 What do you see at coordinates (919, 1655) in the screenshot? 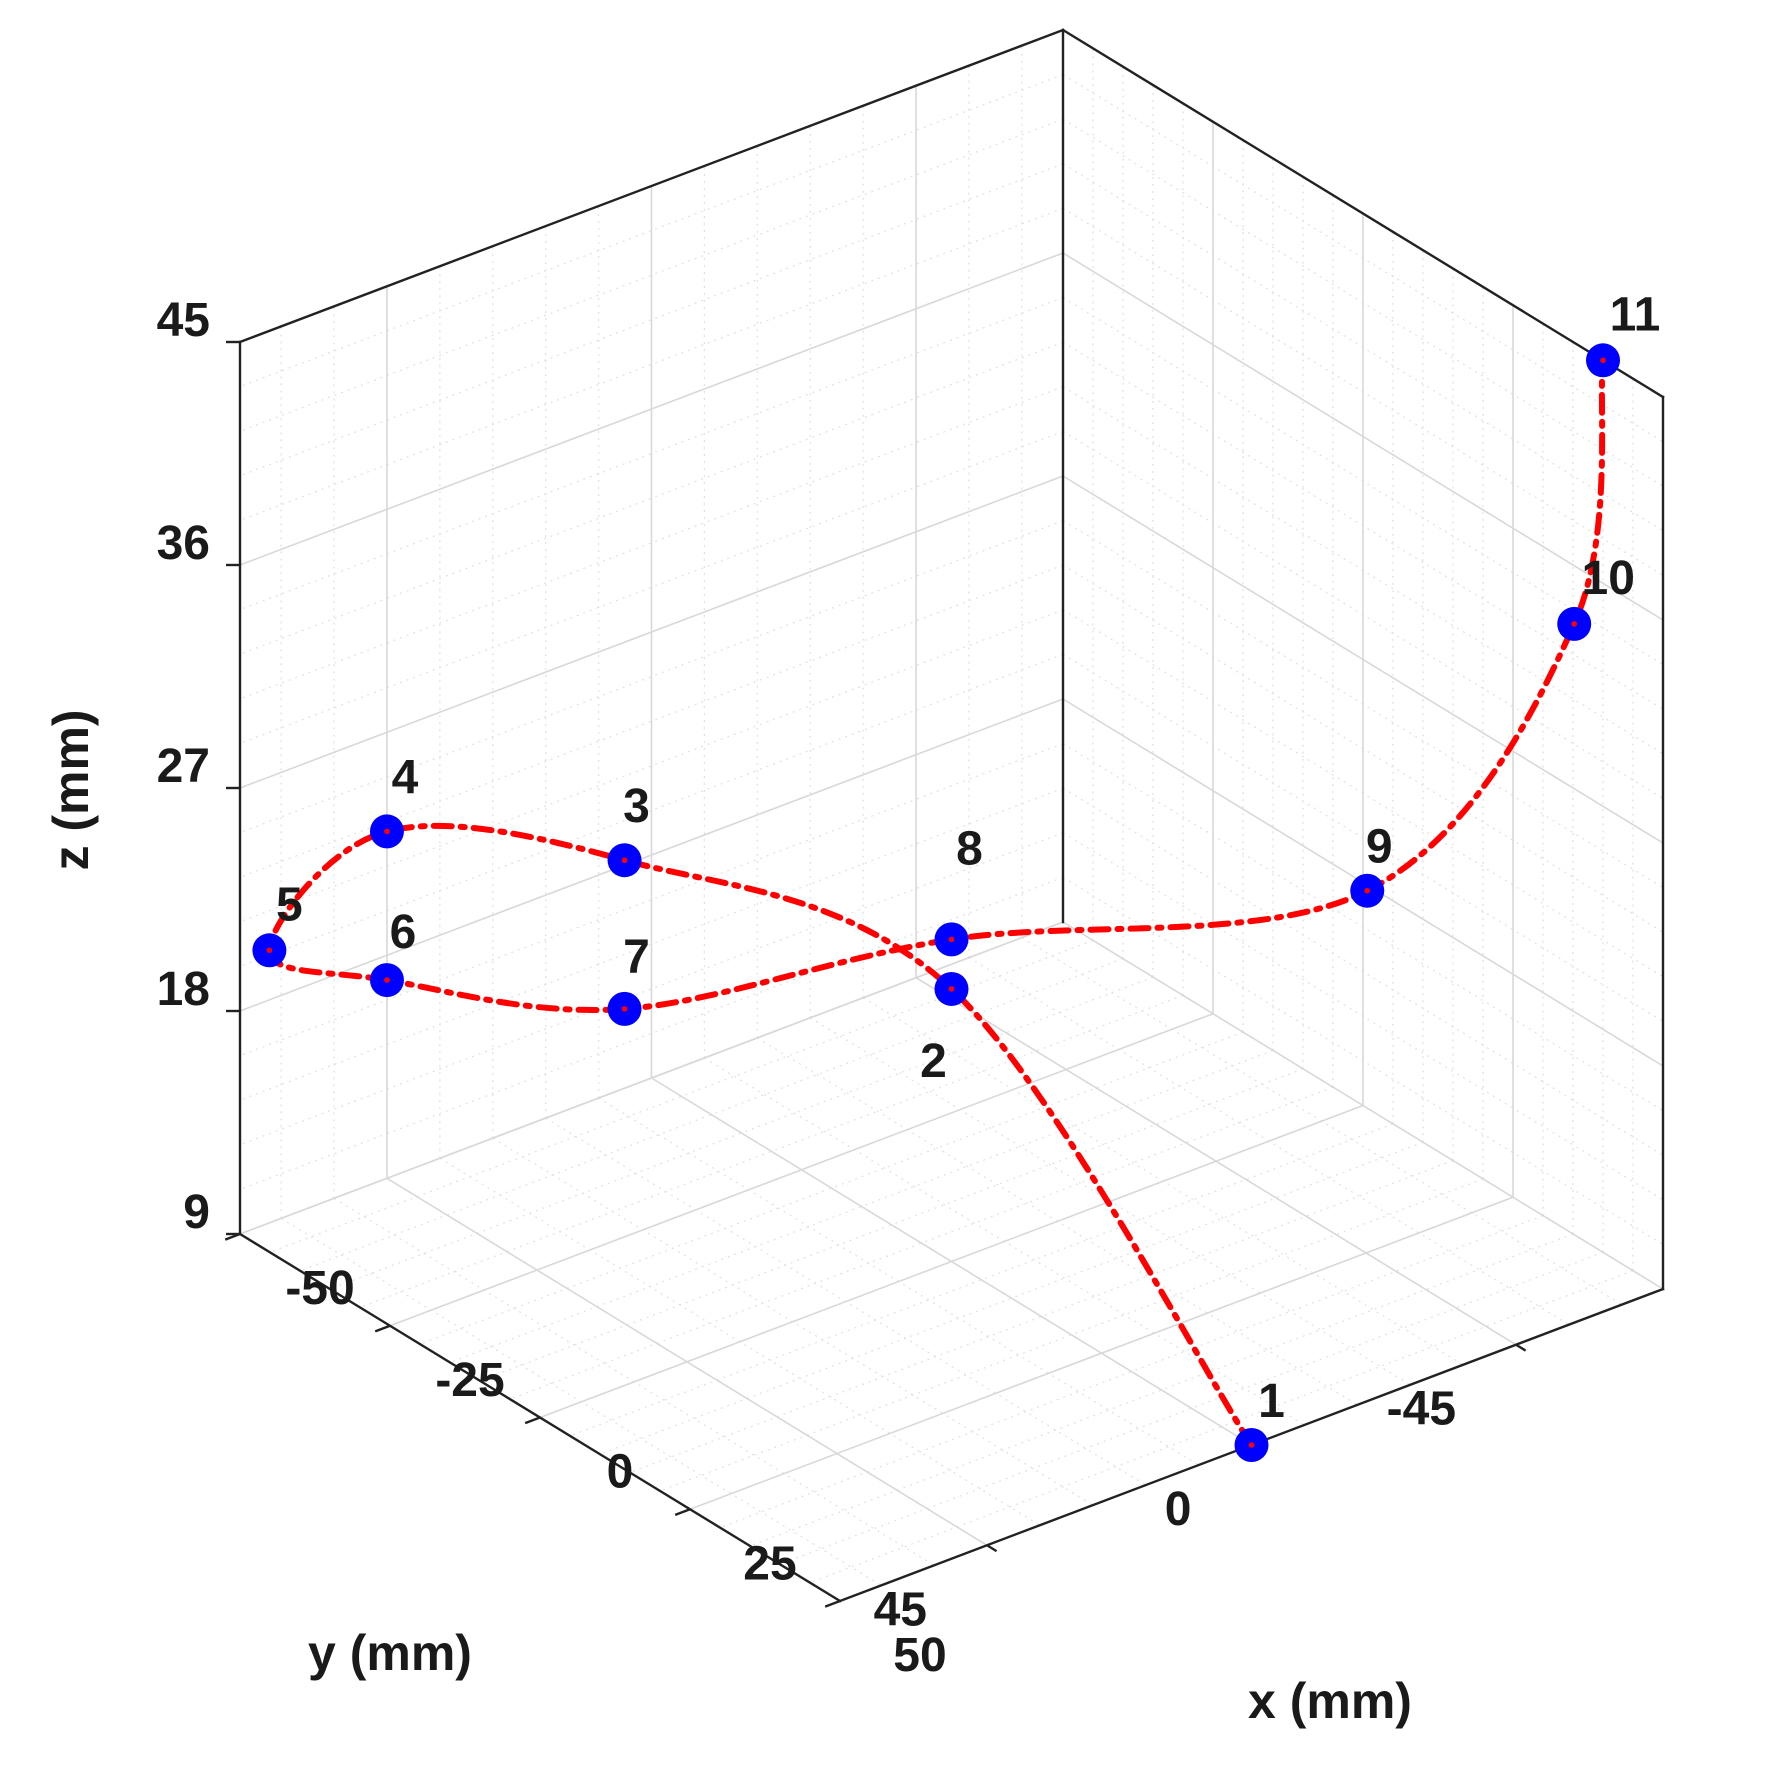
I see `x-tick-label: 50` at bounding box center [919, 1655].